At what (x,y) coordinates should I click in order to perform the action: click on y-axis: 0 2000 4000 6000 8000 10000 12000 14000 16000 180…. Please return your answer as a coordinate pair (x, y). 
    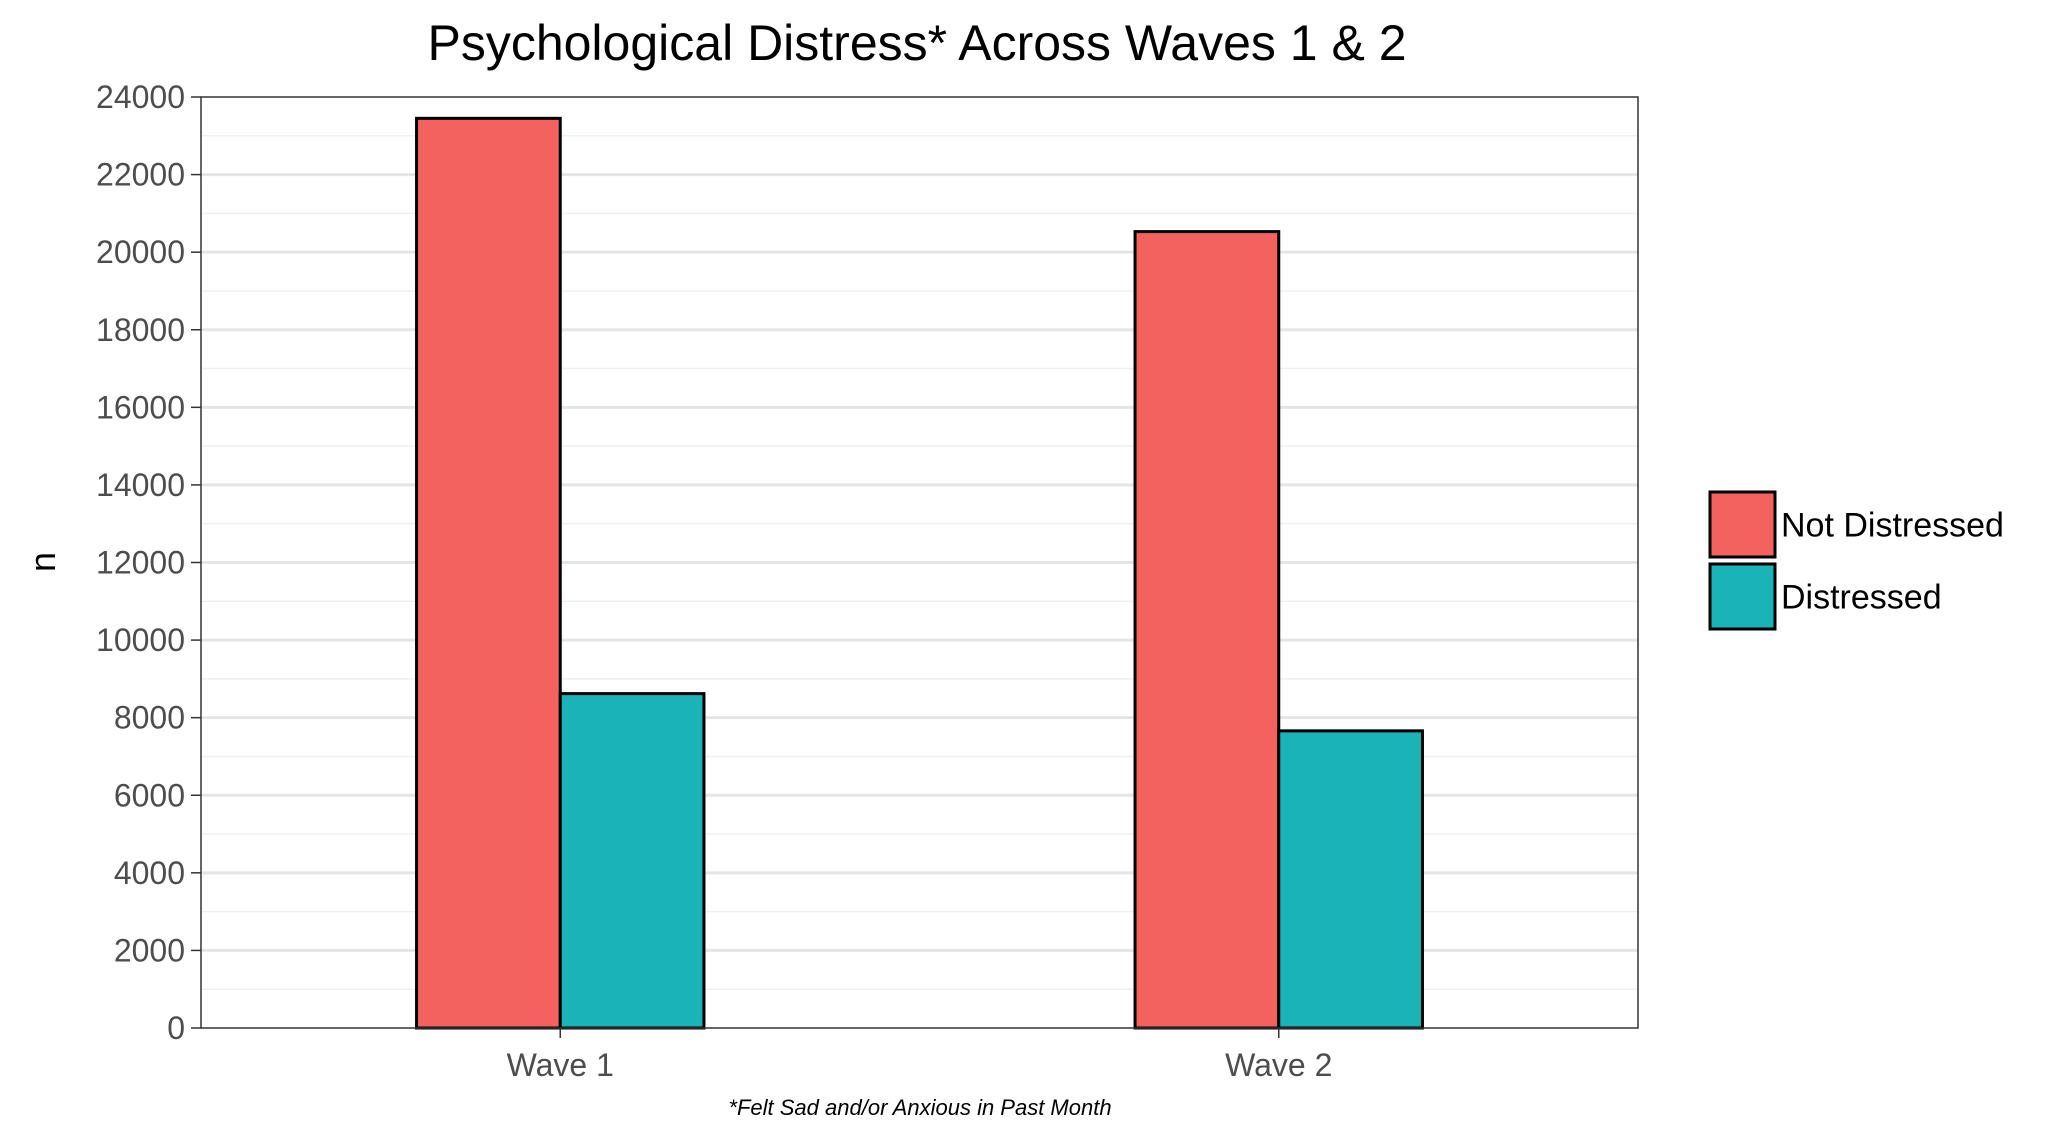
    Looking at the image, I should click on (148, 562).